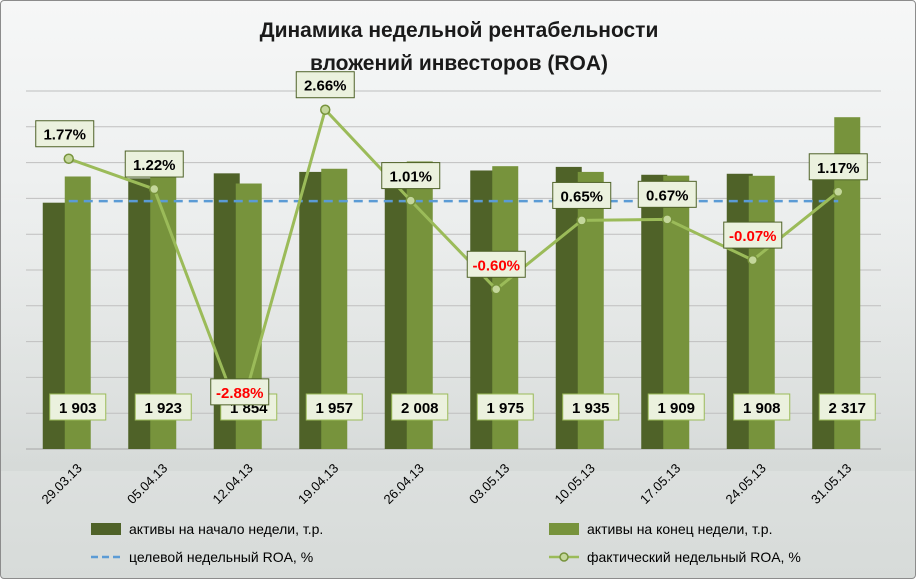  Describe the element at coordinates (459, 63) in the screenshot. I see `chart-title-line-2: вложений инвесторов (ROA)` at that location.